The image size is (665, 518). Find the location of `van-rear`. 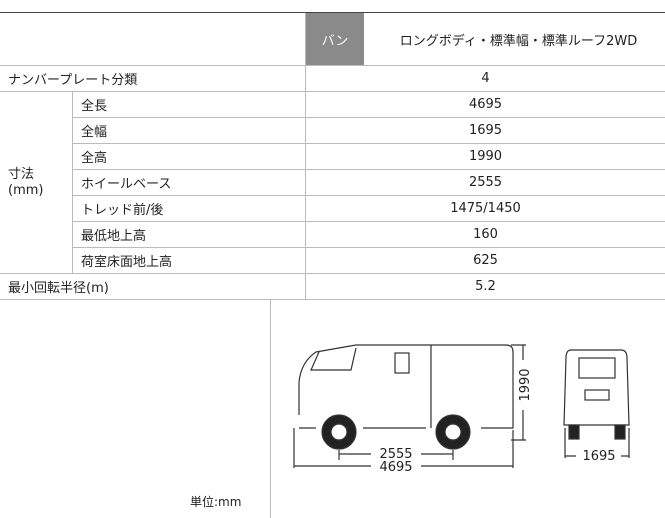

van-rear is located at coordinates (596, 387).